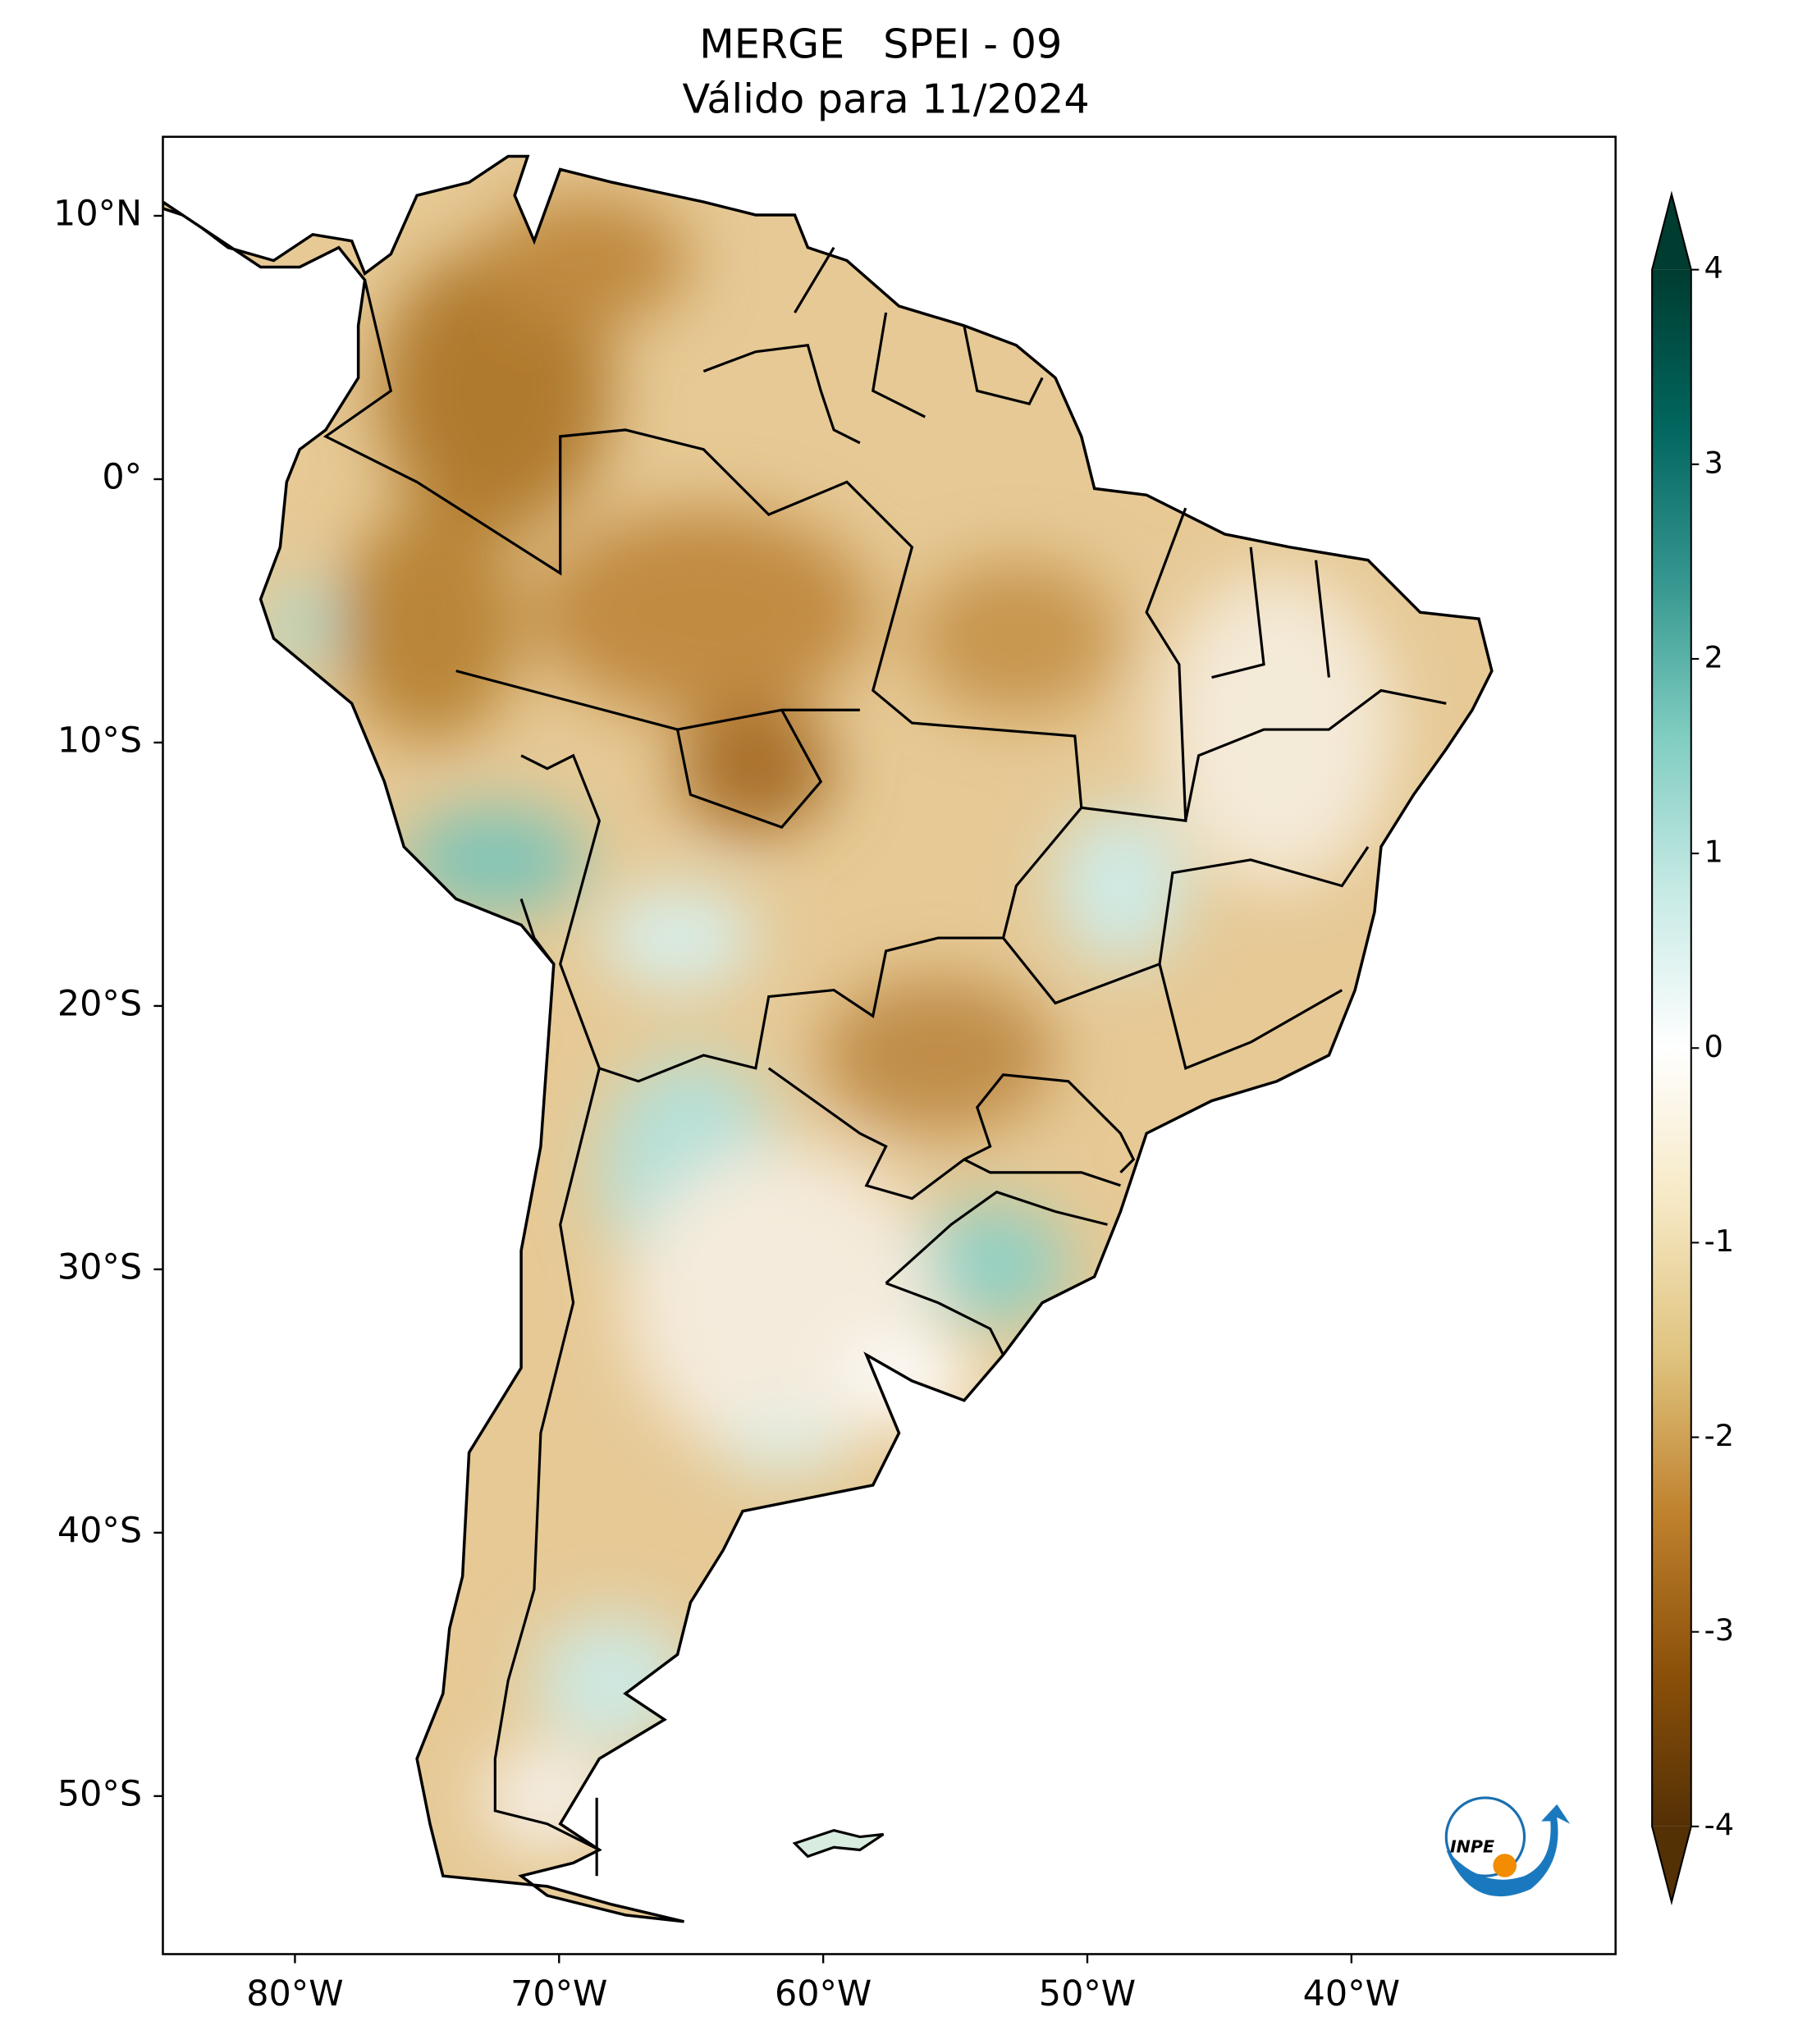  I want to click on colorbar-tick-label: -3, so click(1719, 1630).